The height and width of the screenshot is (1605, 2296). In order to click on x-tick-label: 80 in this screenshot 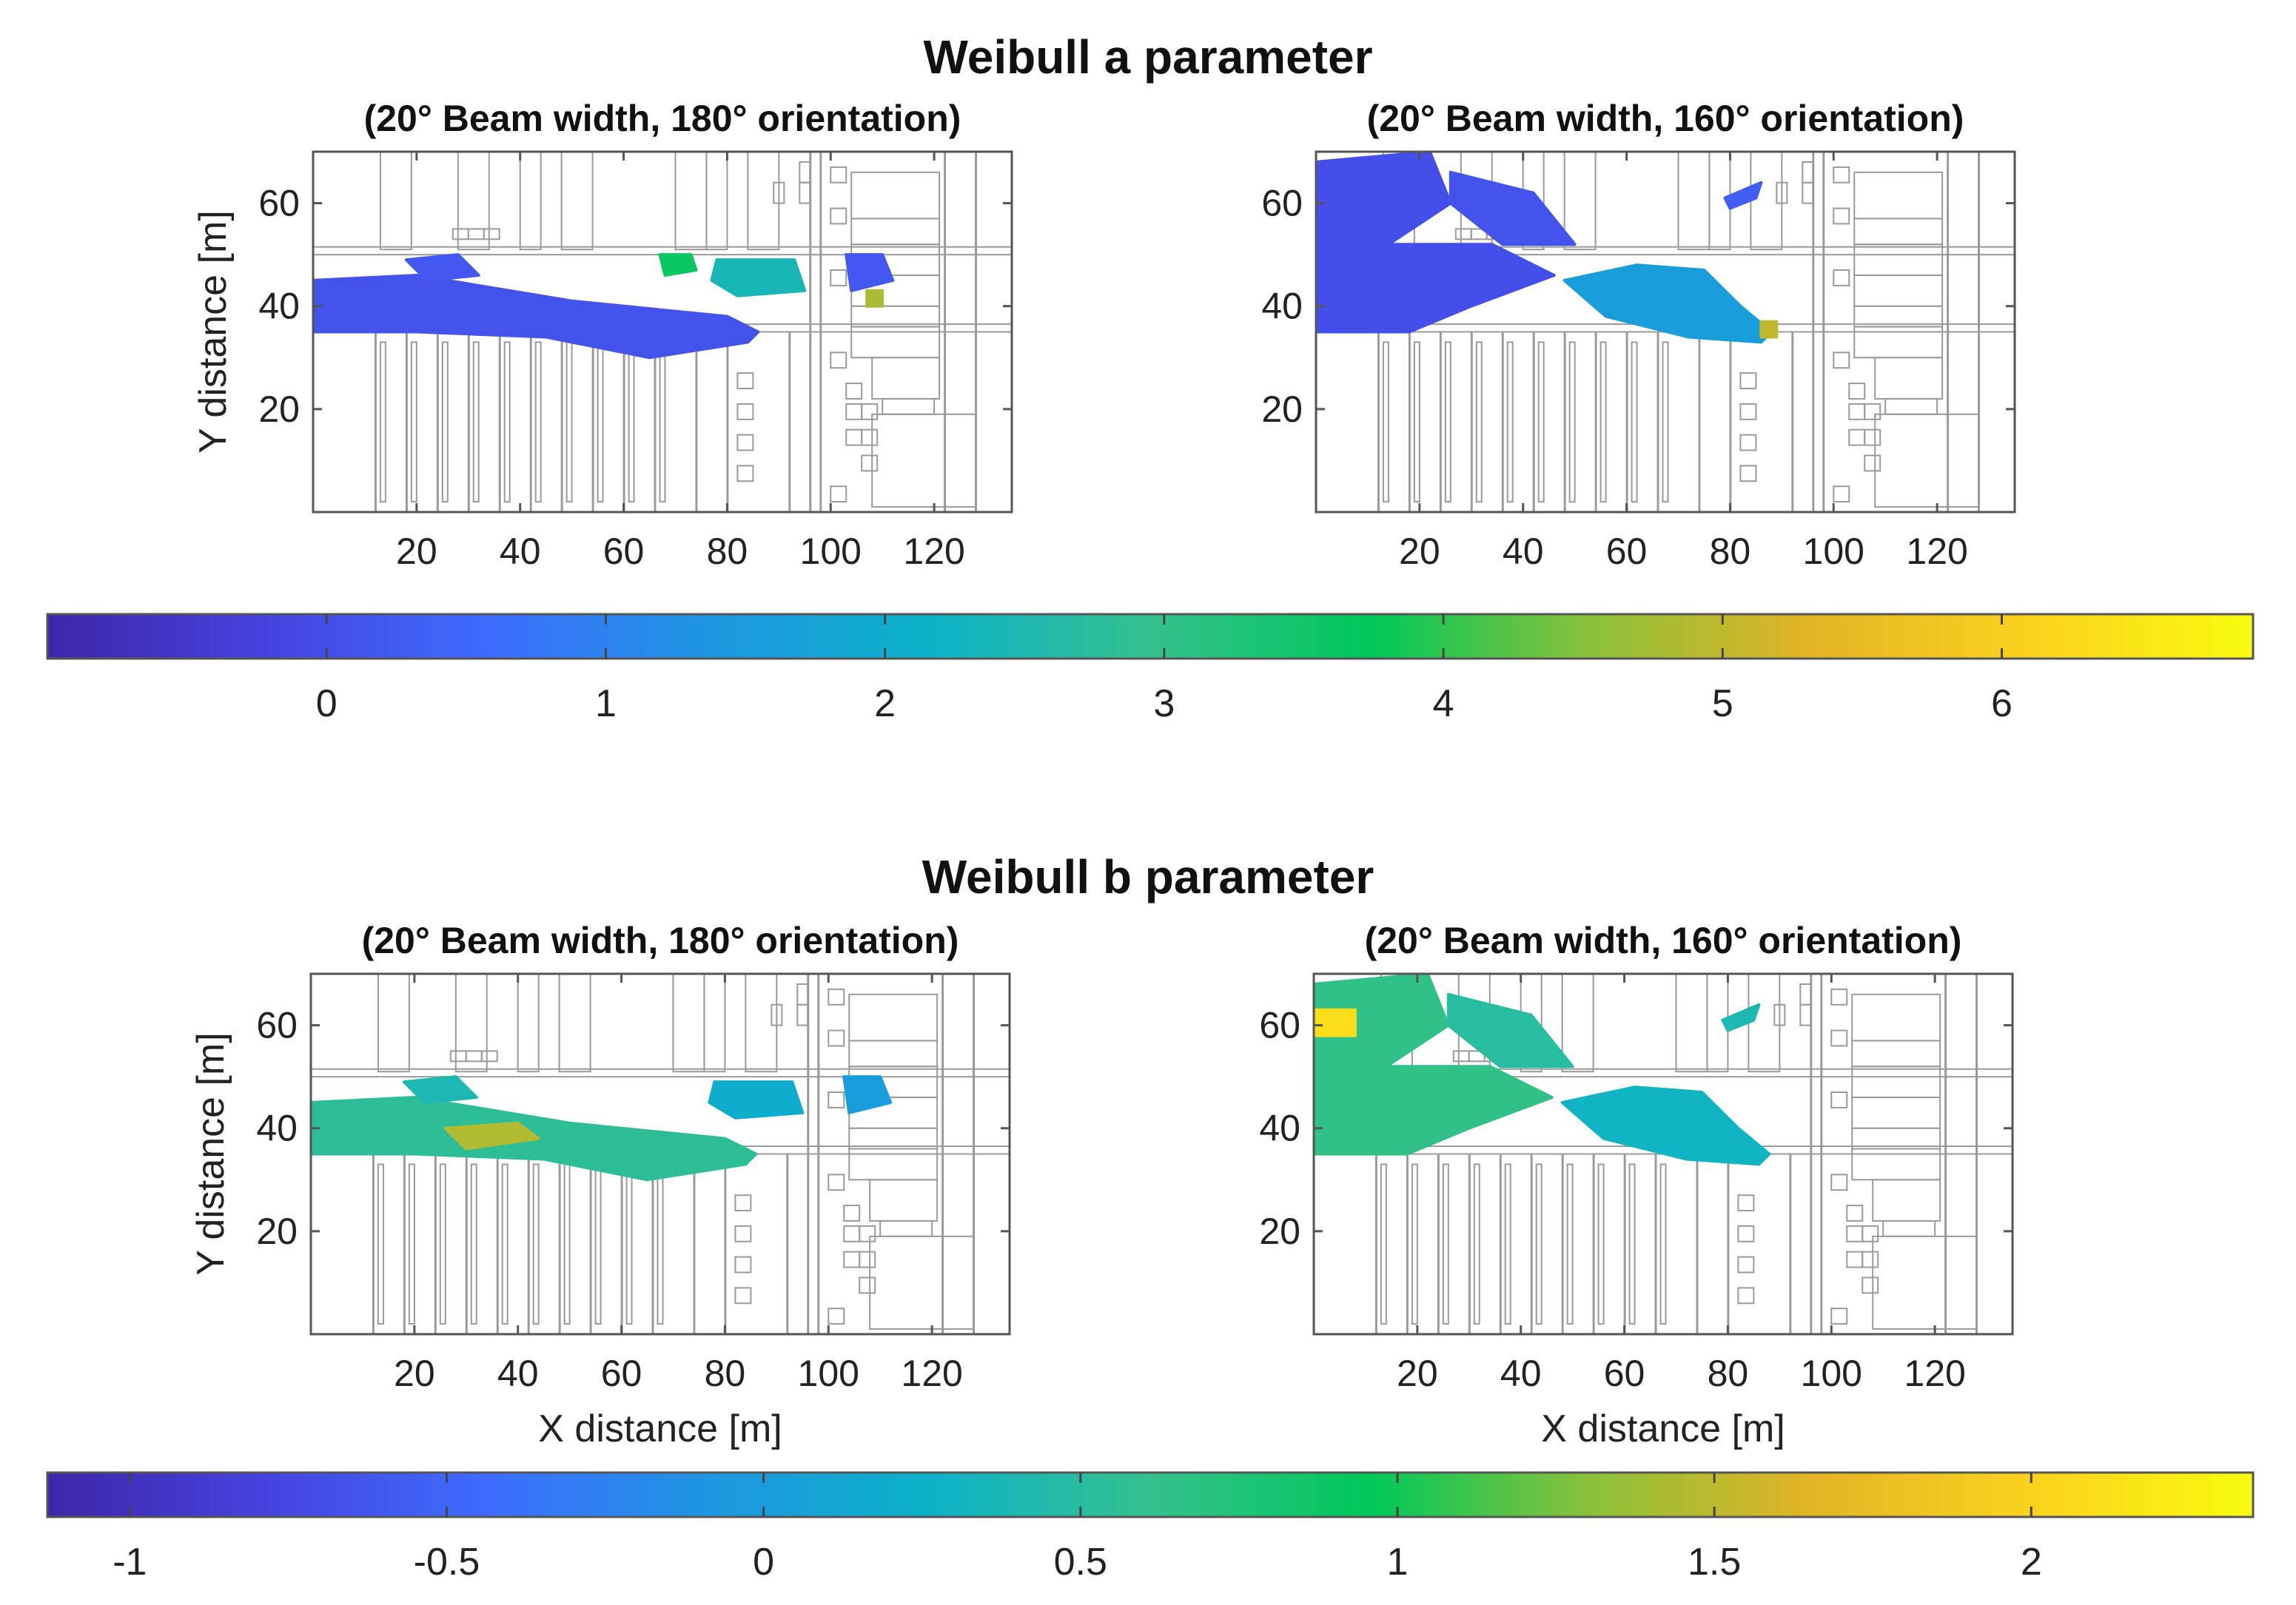, I will do `click(728, 551)`.